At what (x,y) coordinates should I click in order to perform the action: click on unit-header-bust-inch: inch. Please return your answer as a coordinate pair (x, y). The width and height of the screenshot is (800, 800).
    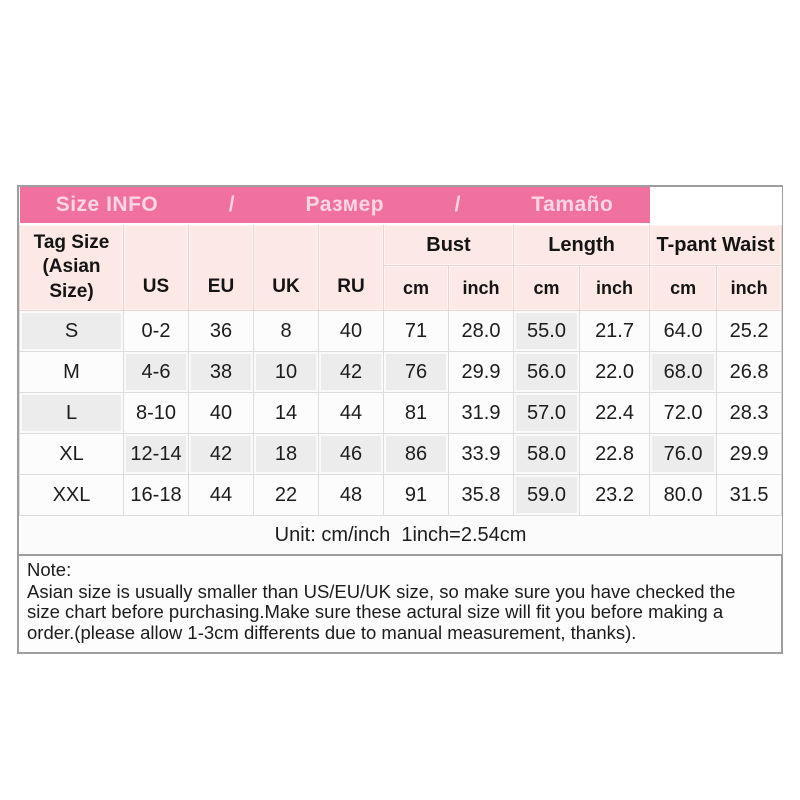
    Looking at the image, I should click on (481, 288).